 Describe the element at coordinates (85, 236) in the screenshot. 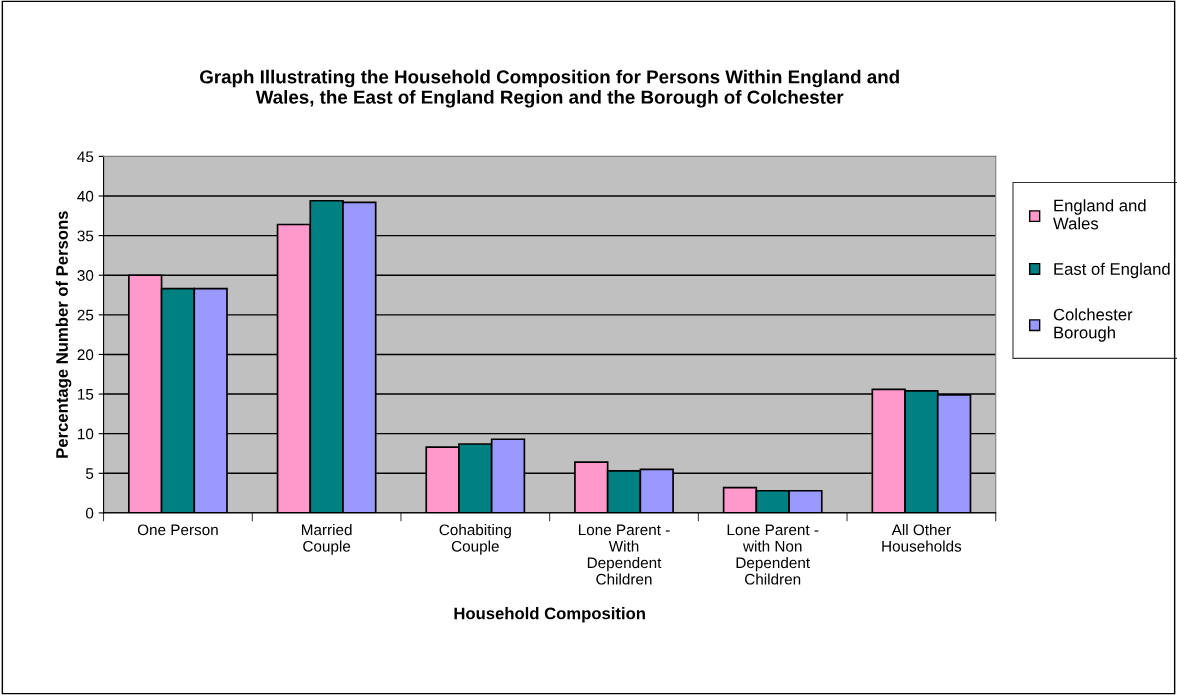

I see `y-tick-label: 35` at that location.